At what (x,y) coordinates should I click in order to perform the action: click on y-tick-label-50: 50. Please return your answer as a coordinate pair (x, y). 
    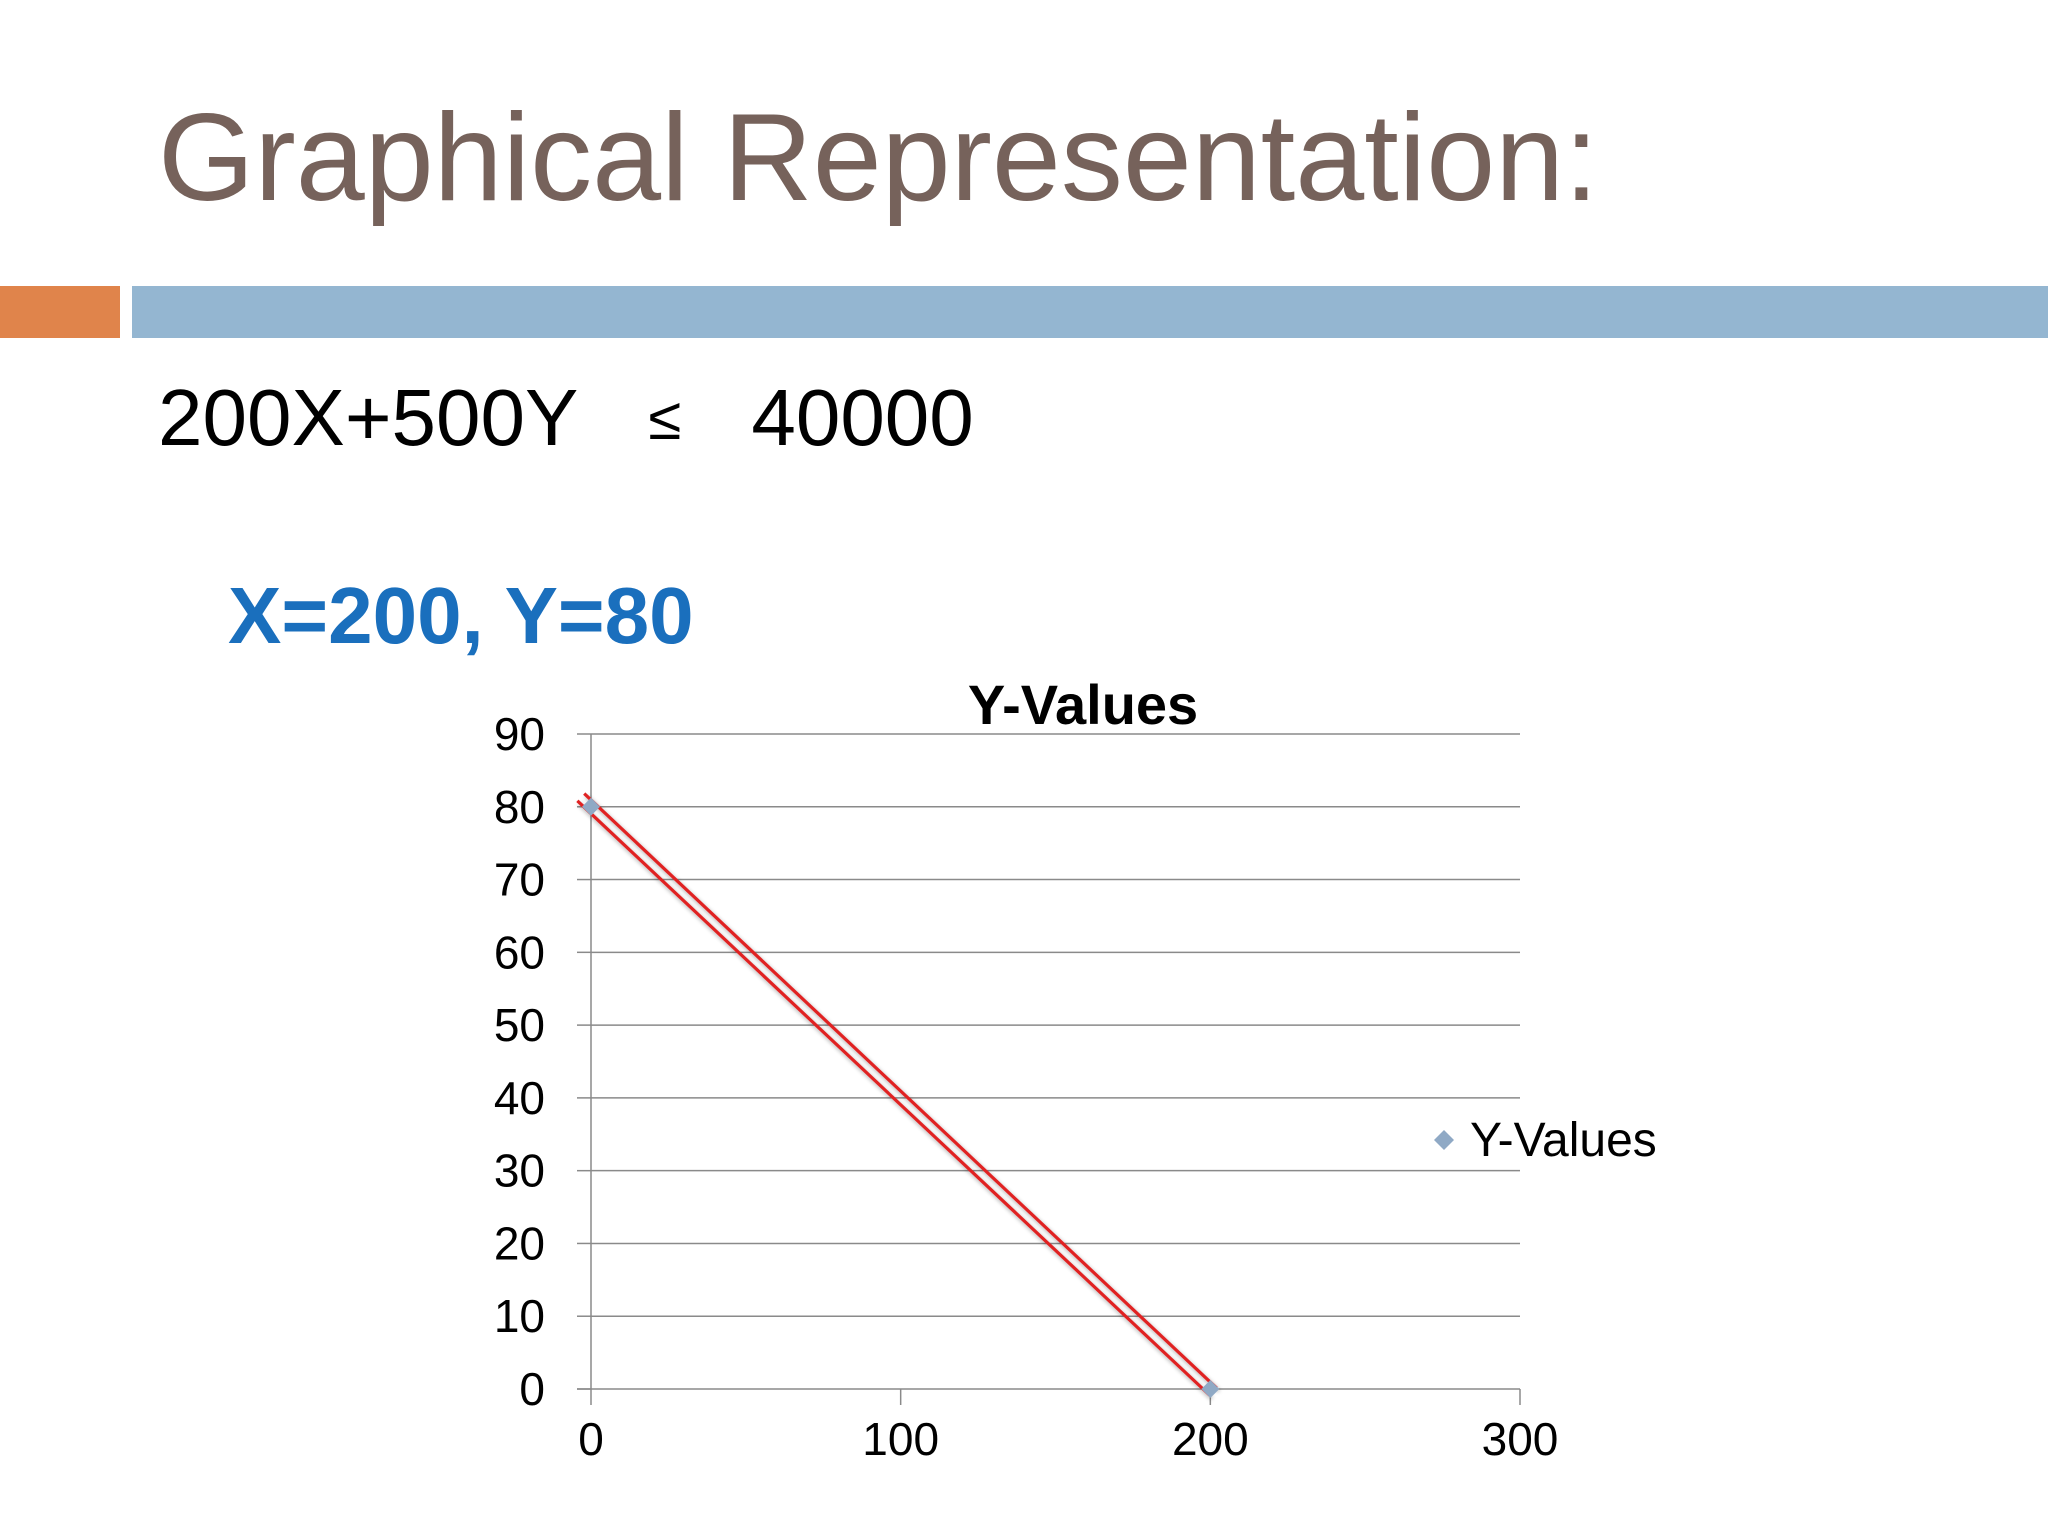
    Looking at the image, I should click on (519, 1025).